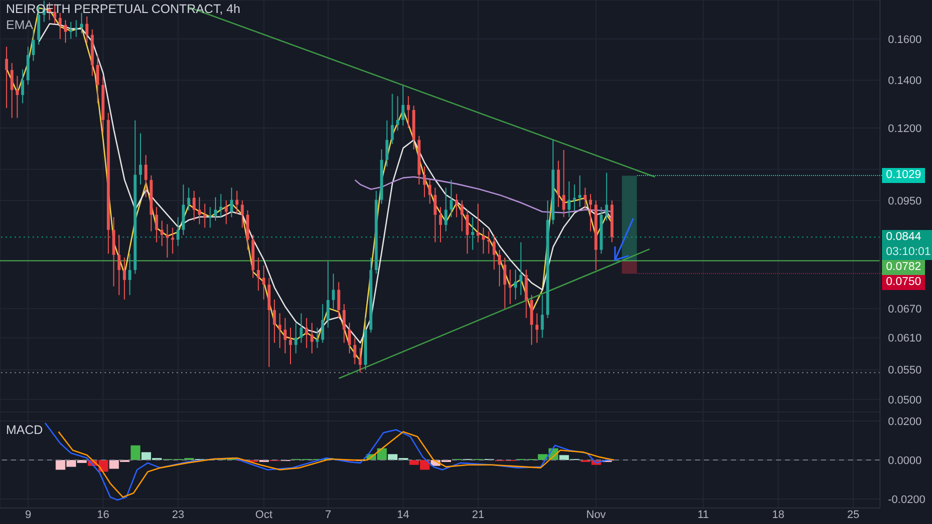  I want to click on y-tick-label: 0.1600, so click(905, 40).